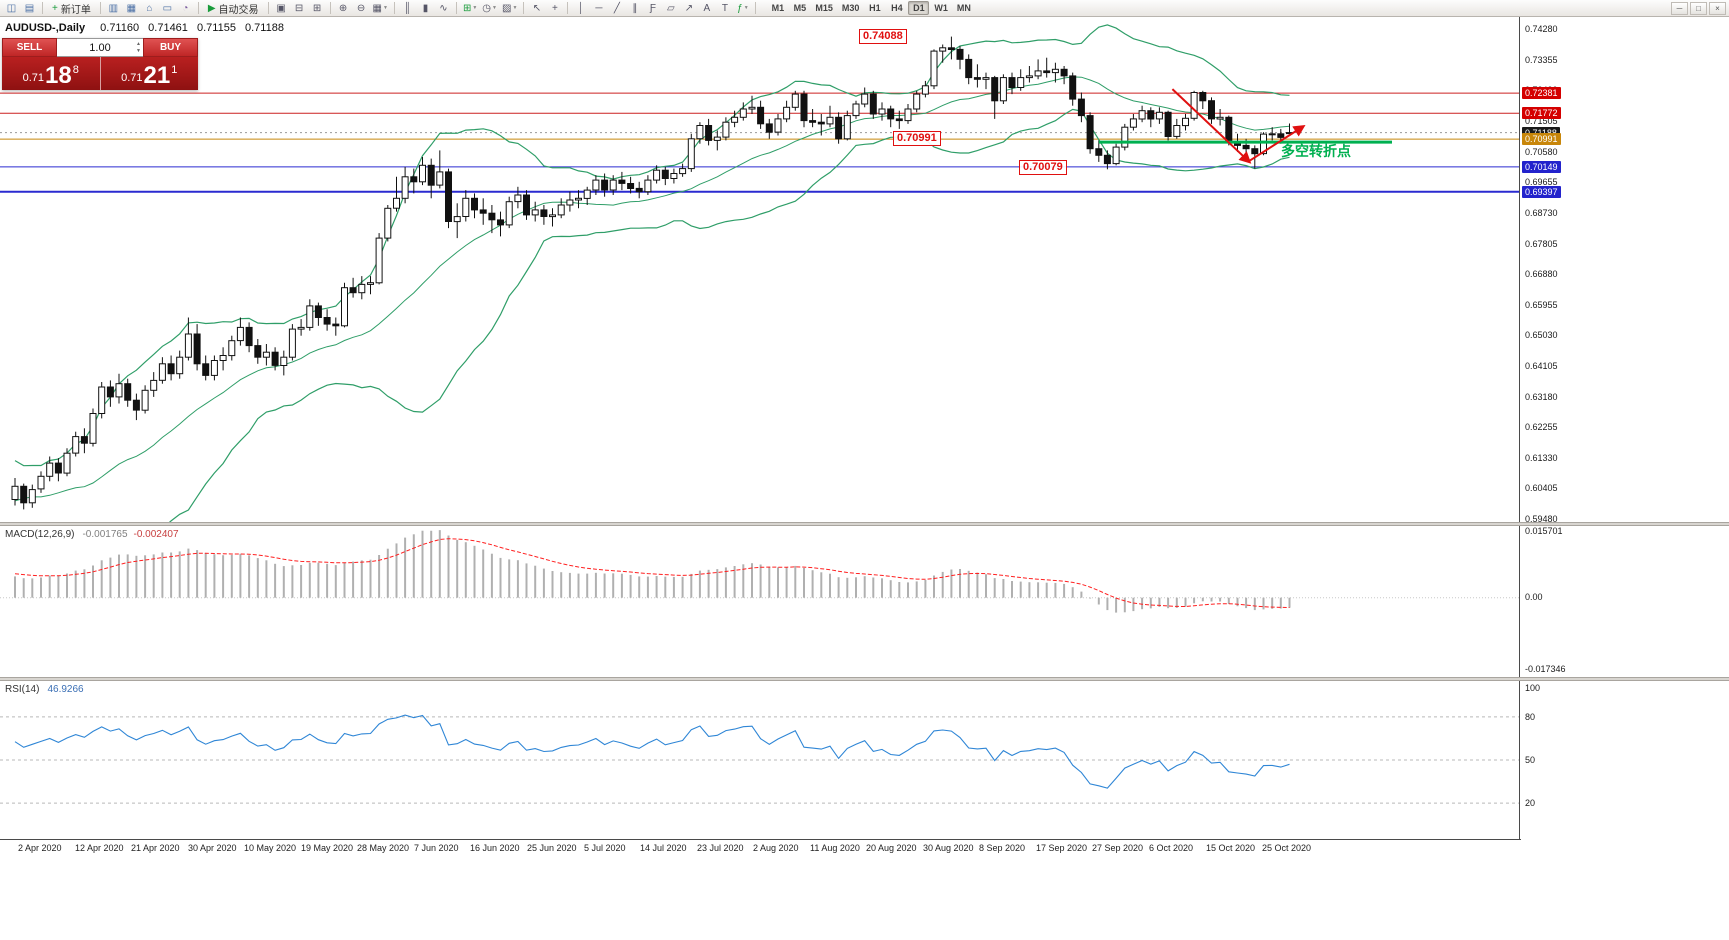 Image resolution: width=1729 pixels, height=940 pixels. I want to click on candlestick-chart-icon-glyph-icon: ▮, so click(425, 8).